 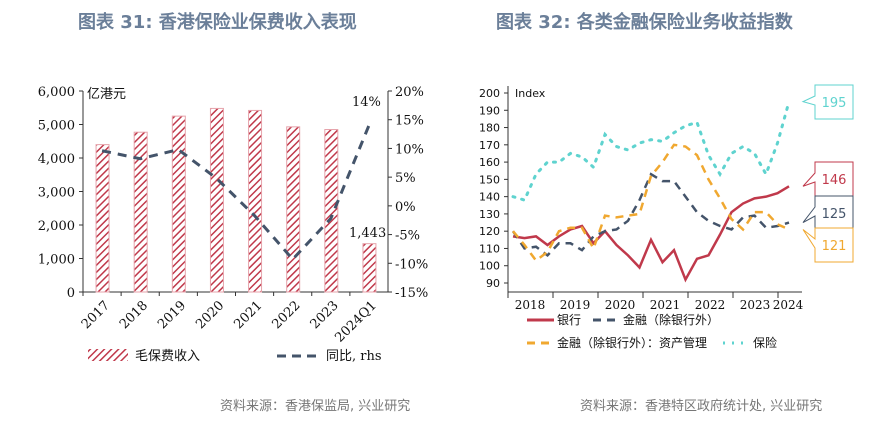 I want to click on y2-tick-label: -5%, so click(x=407, y=236).